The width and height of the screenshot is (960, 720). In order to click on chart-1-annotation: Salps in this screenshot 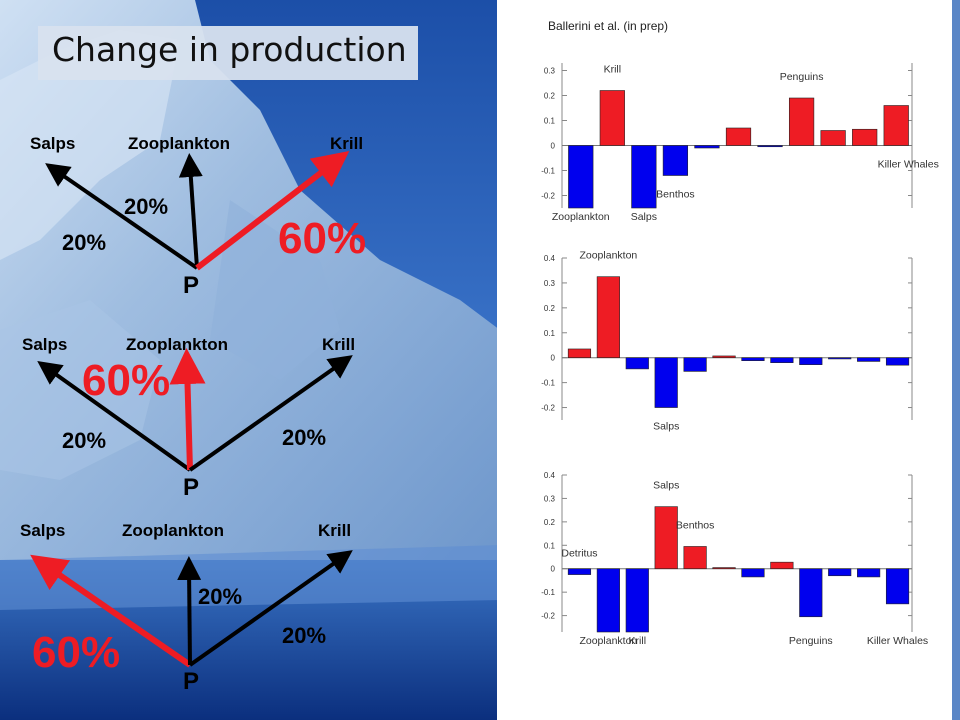, I will do `click(644, 217)`.